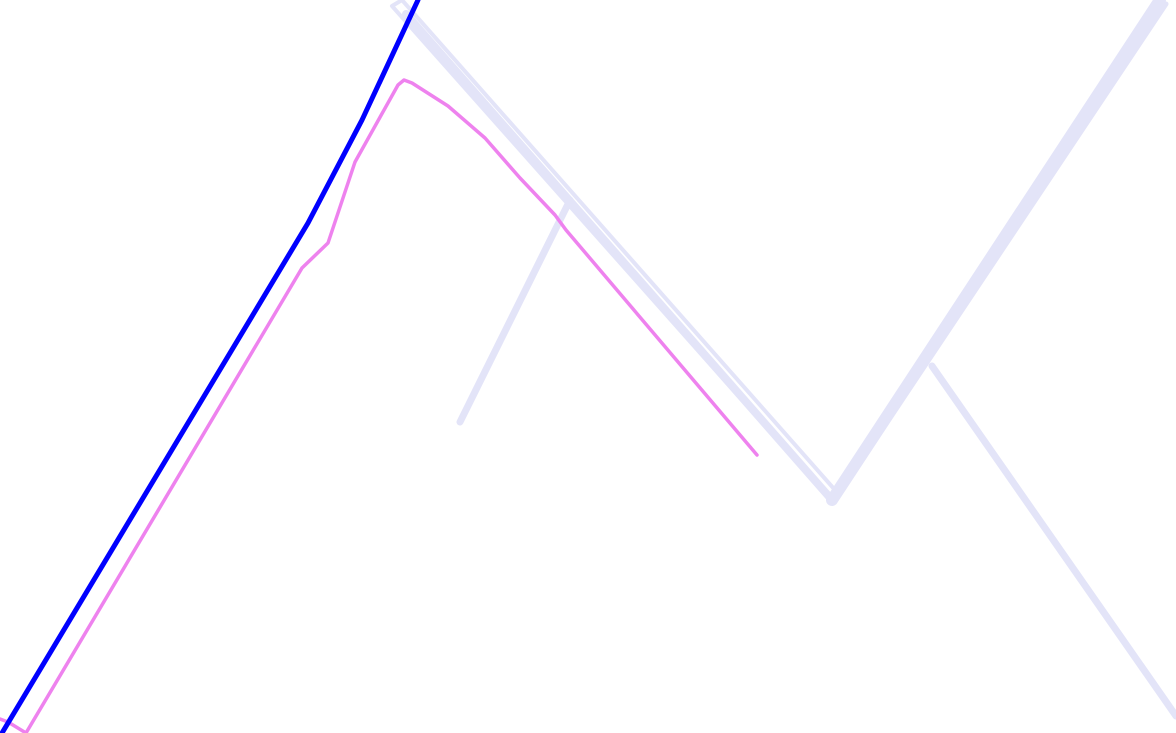  Describe the element at coordinates (515, 311) in the screenshot. I see `faint-road-segment-e` at that location.